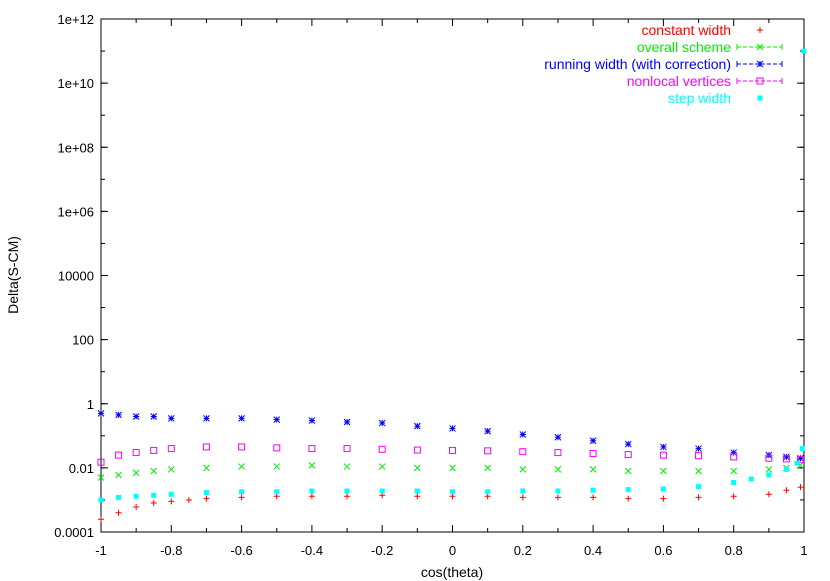 This screenshot has width=830, height=581. What do you see at coordinates (81, 468) in the screenshot?
I see `y-tick-label: 0.01` at bounding box center [81, 468].